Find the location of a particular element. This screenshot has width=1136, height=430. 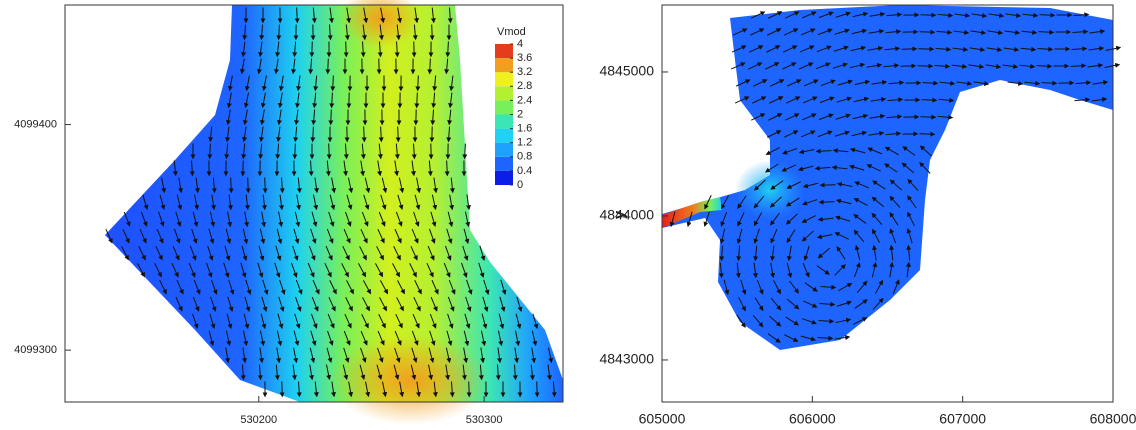

colorbar-label: 4 is located at coordinates (520, 44).